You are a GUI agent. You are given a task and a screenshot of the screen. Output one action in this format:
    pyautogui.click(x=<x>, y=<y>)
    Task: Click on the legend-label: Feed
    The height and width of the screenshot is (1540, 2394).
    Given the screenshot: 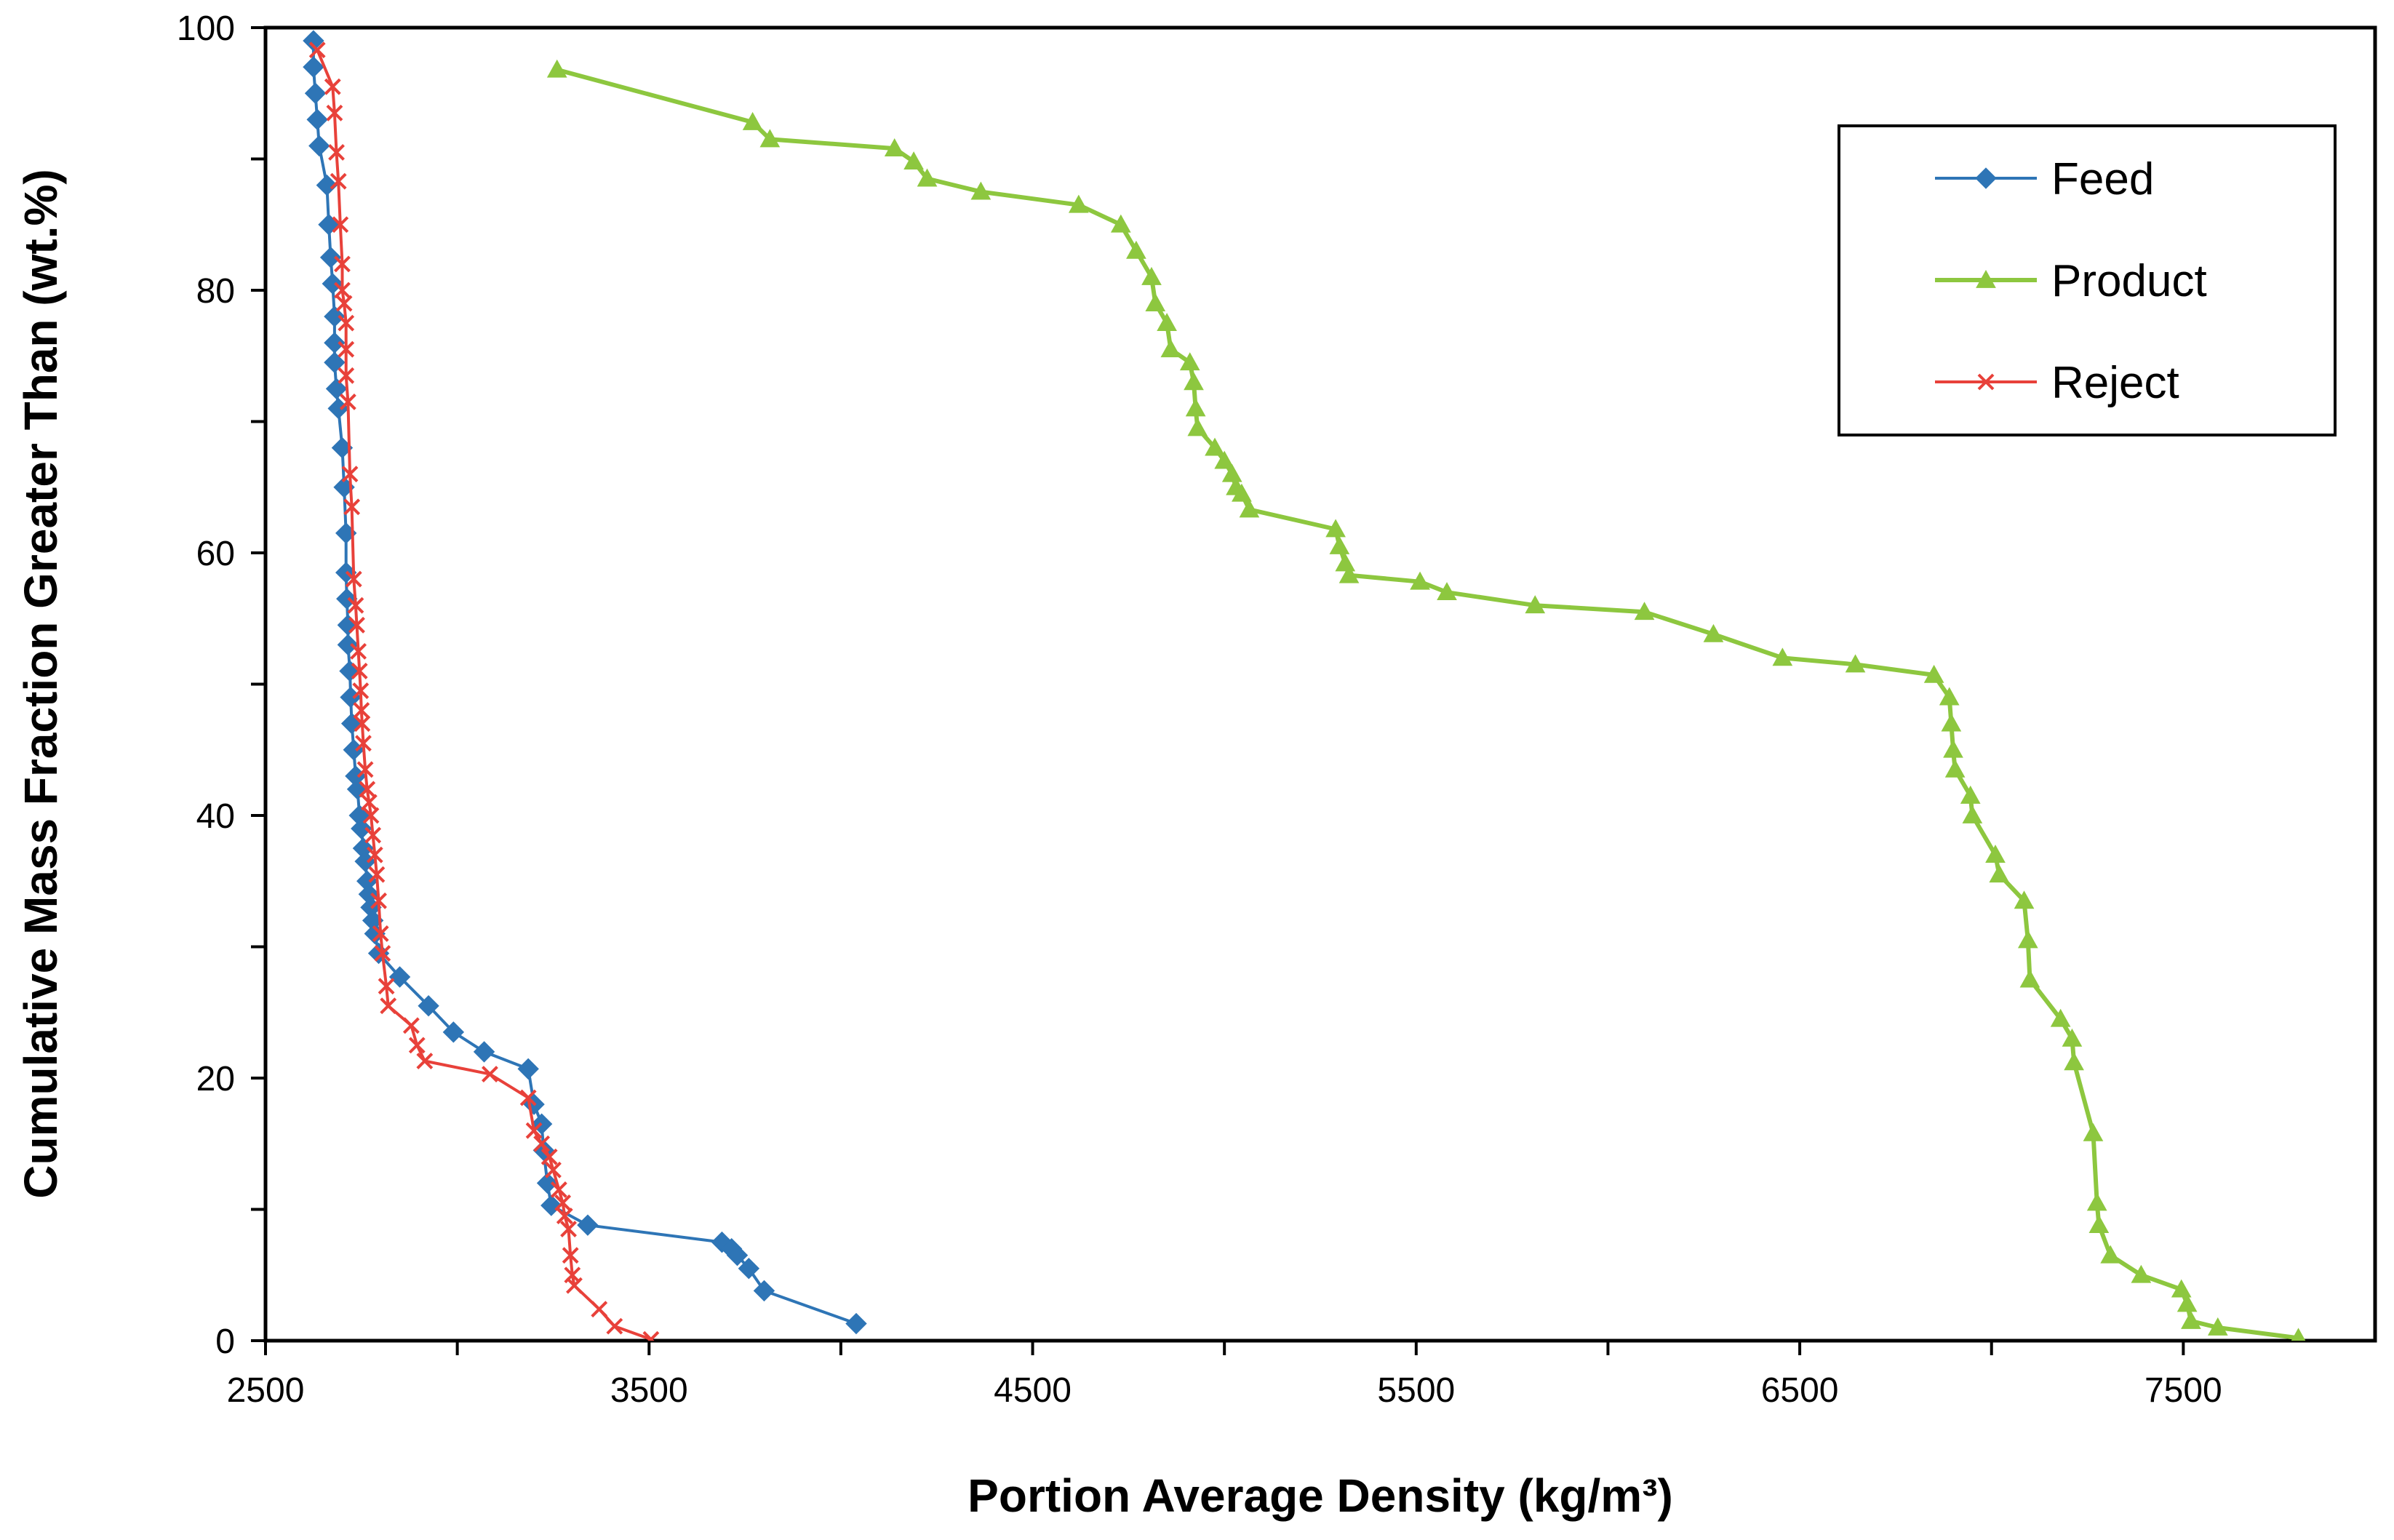 What is the action you would take?
    pyautogui.click(x=2102, y=179)
    